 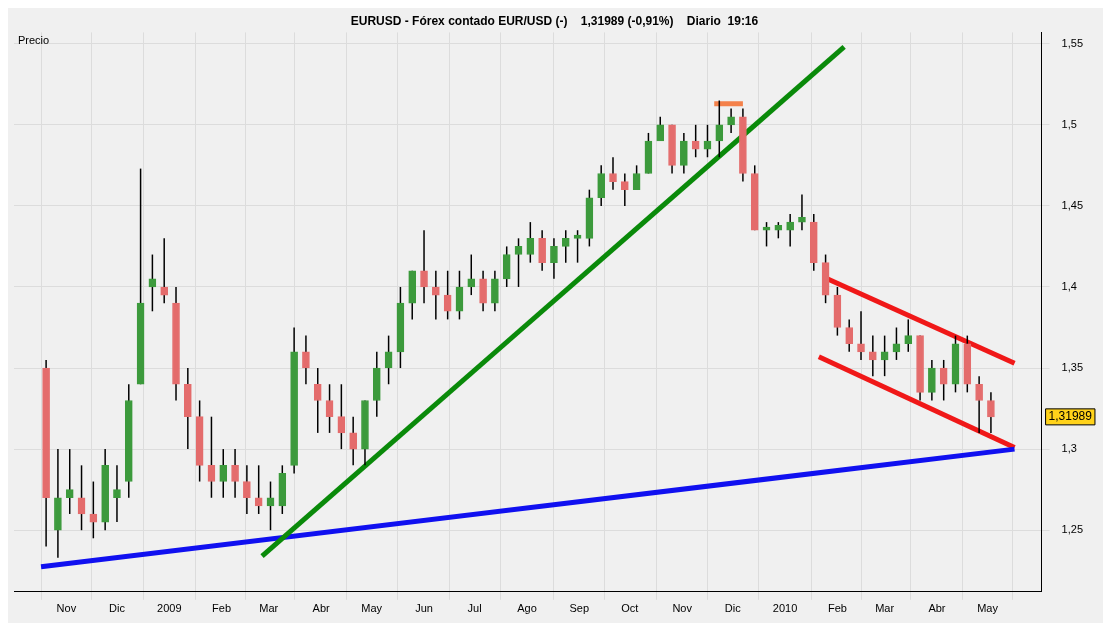 What do you see at coordinates (1069, 448) in the screenshot?
I see `y-tick-label: 1,3` at bounding box center [1069, 448].